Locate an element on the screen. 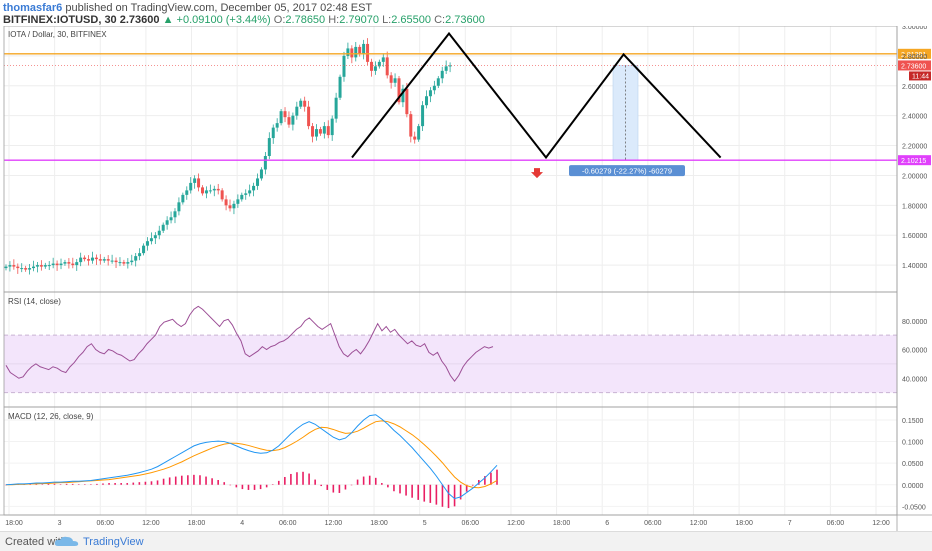 This screenshot has height=551, width=932. macd-pane is located at coordinates (251, 461).